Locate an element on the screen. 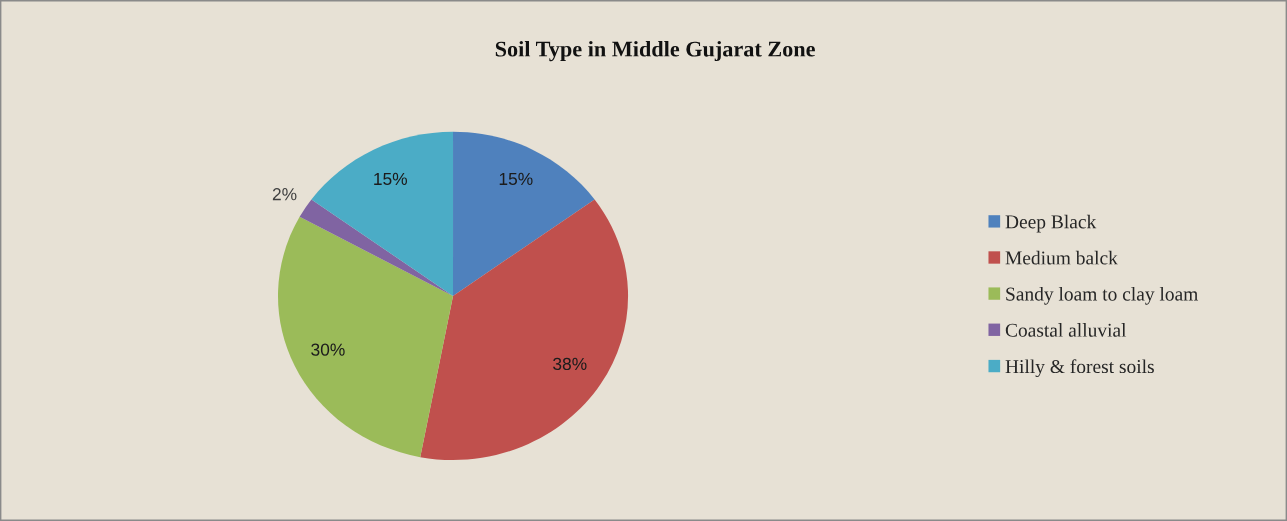 The image size is (1287, 521). legend-label: Sandy loam to clay loam is located at coordinates (1102, 295).